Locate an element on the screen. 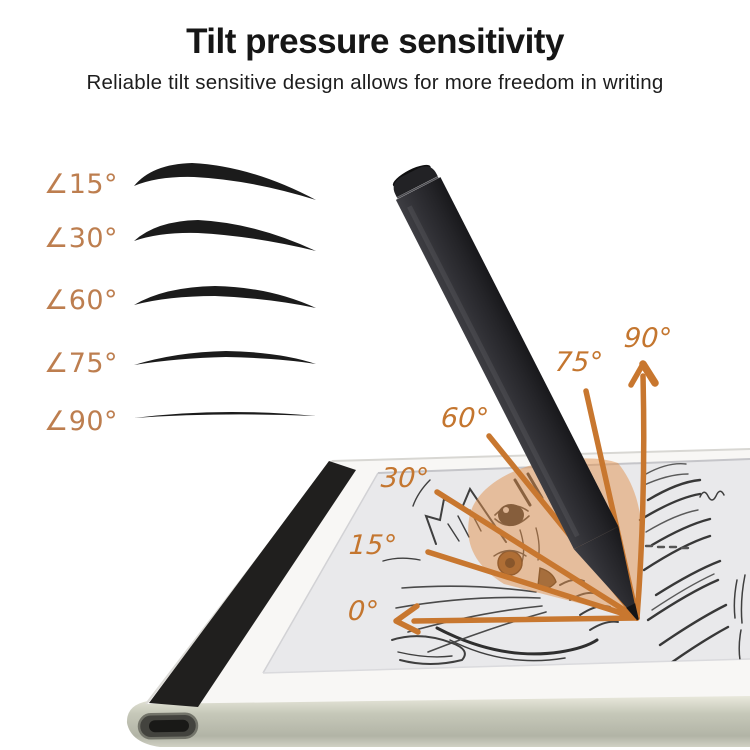 This screenshot has height=750, width=750. page-title: Tilt pressure sensitivity is located at coordinates (375, 41).